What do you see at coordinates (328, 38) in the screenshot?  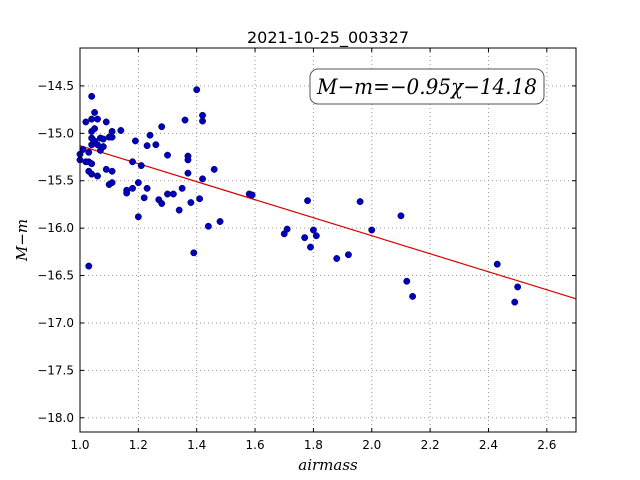 I see `chart-title: 2021-10-25_003327` at bounding box center [328, 38].